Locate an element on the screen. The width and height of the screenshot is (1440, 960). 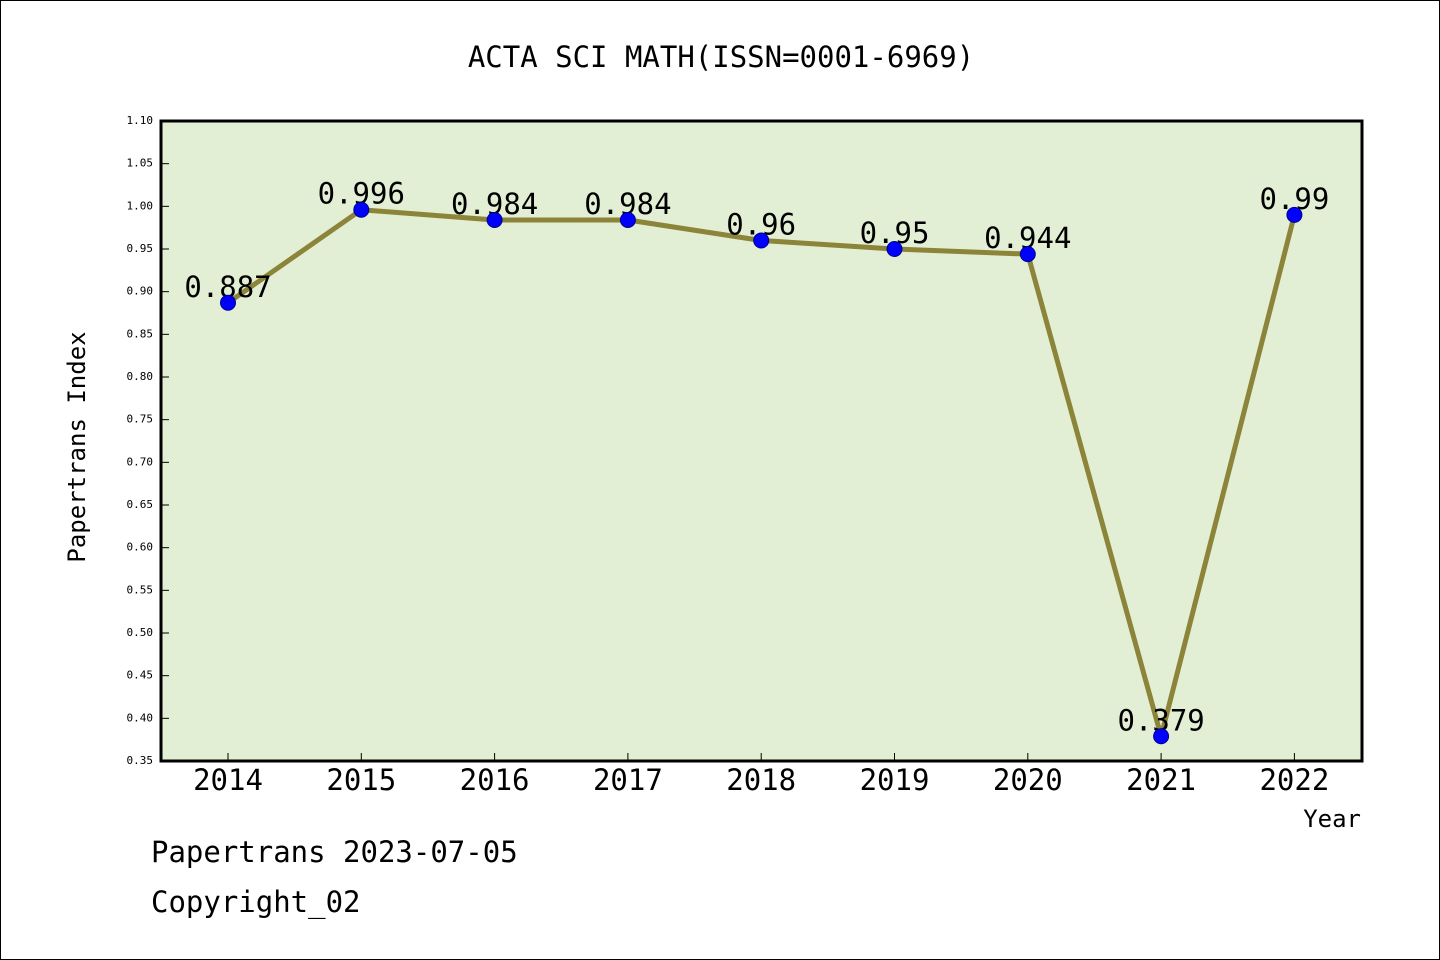
x-tick-label: 2016 is located at coordinates (495, 780).